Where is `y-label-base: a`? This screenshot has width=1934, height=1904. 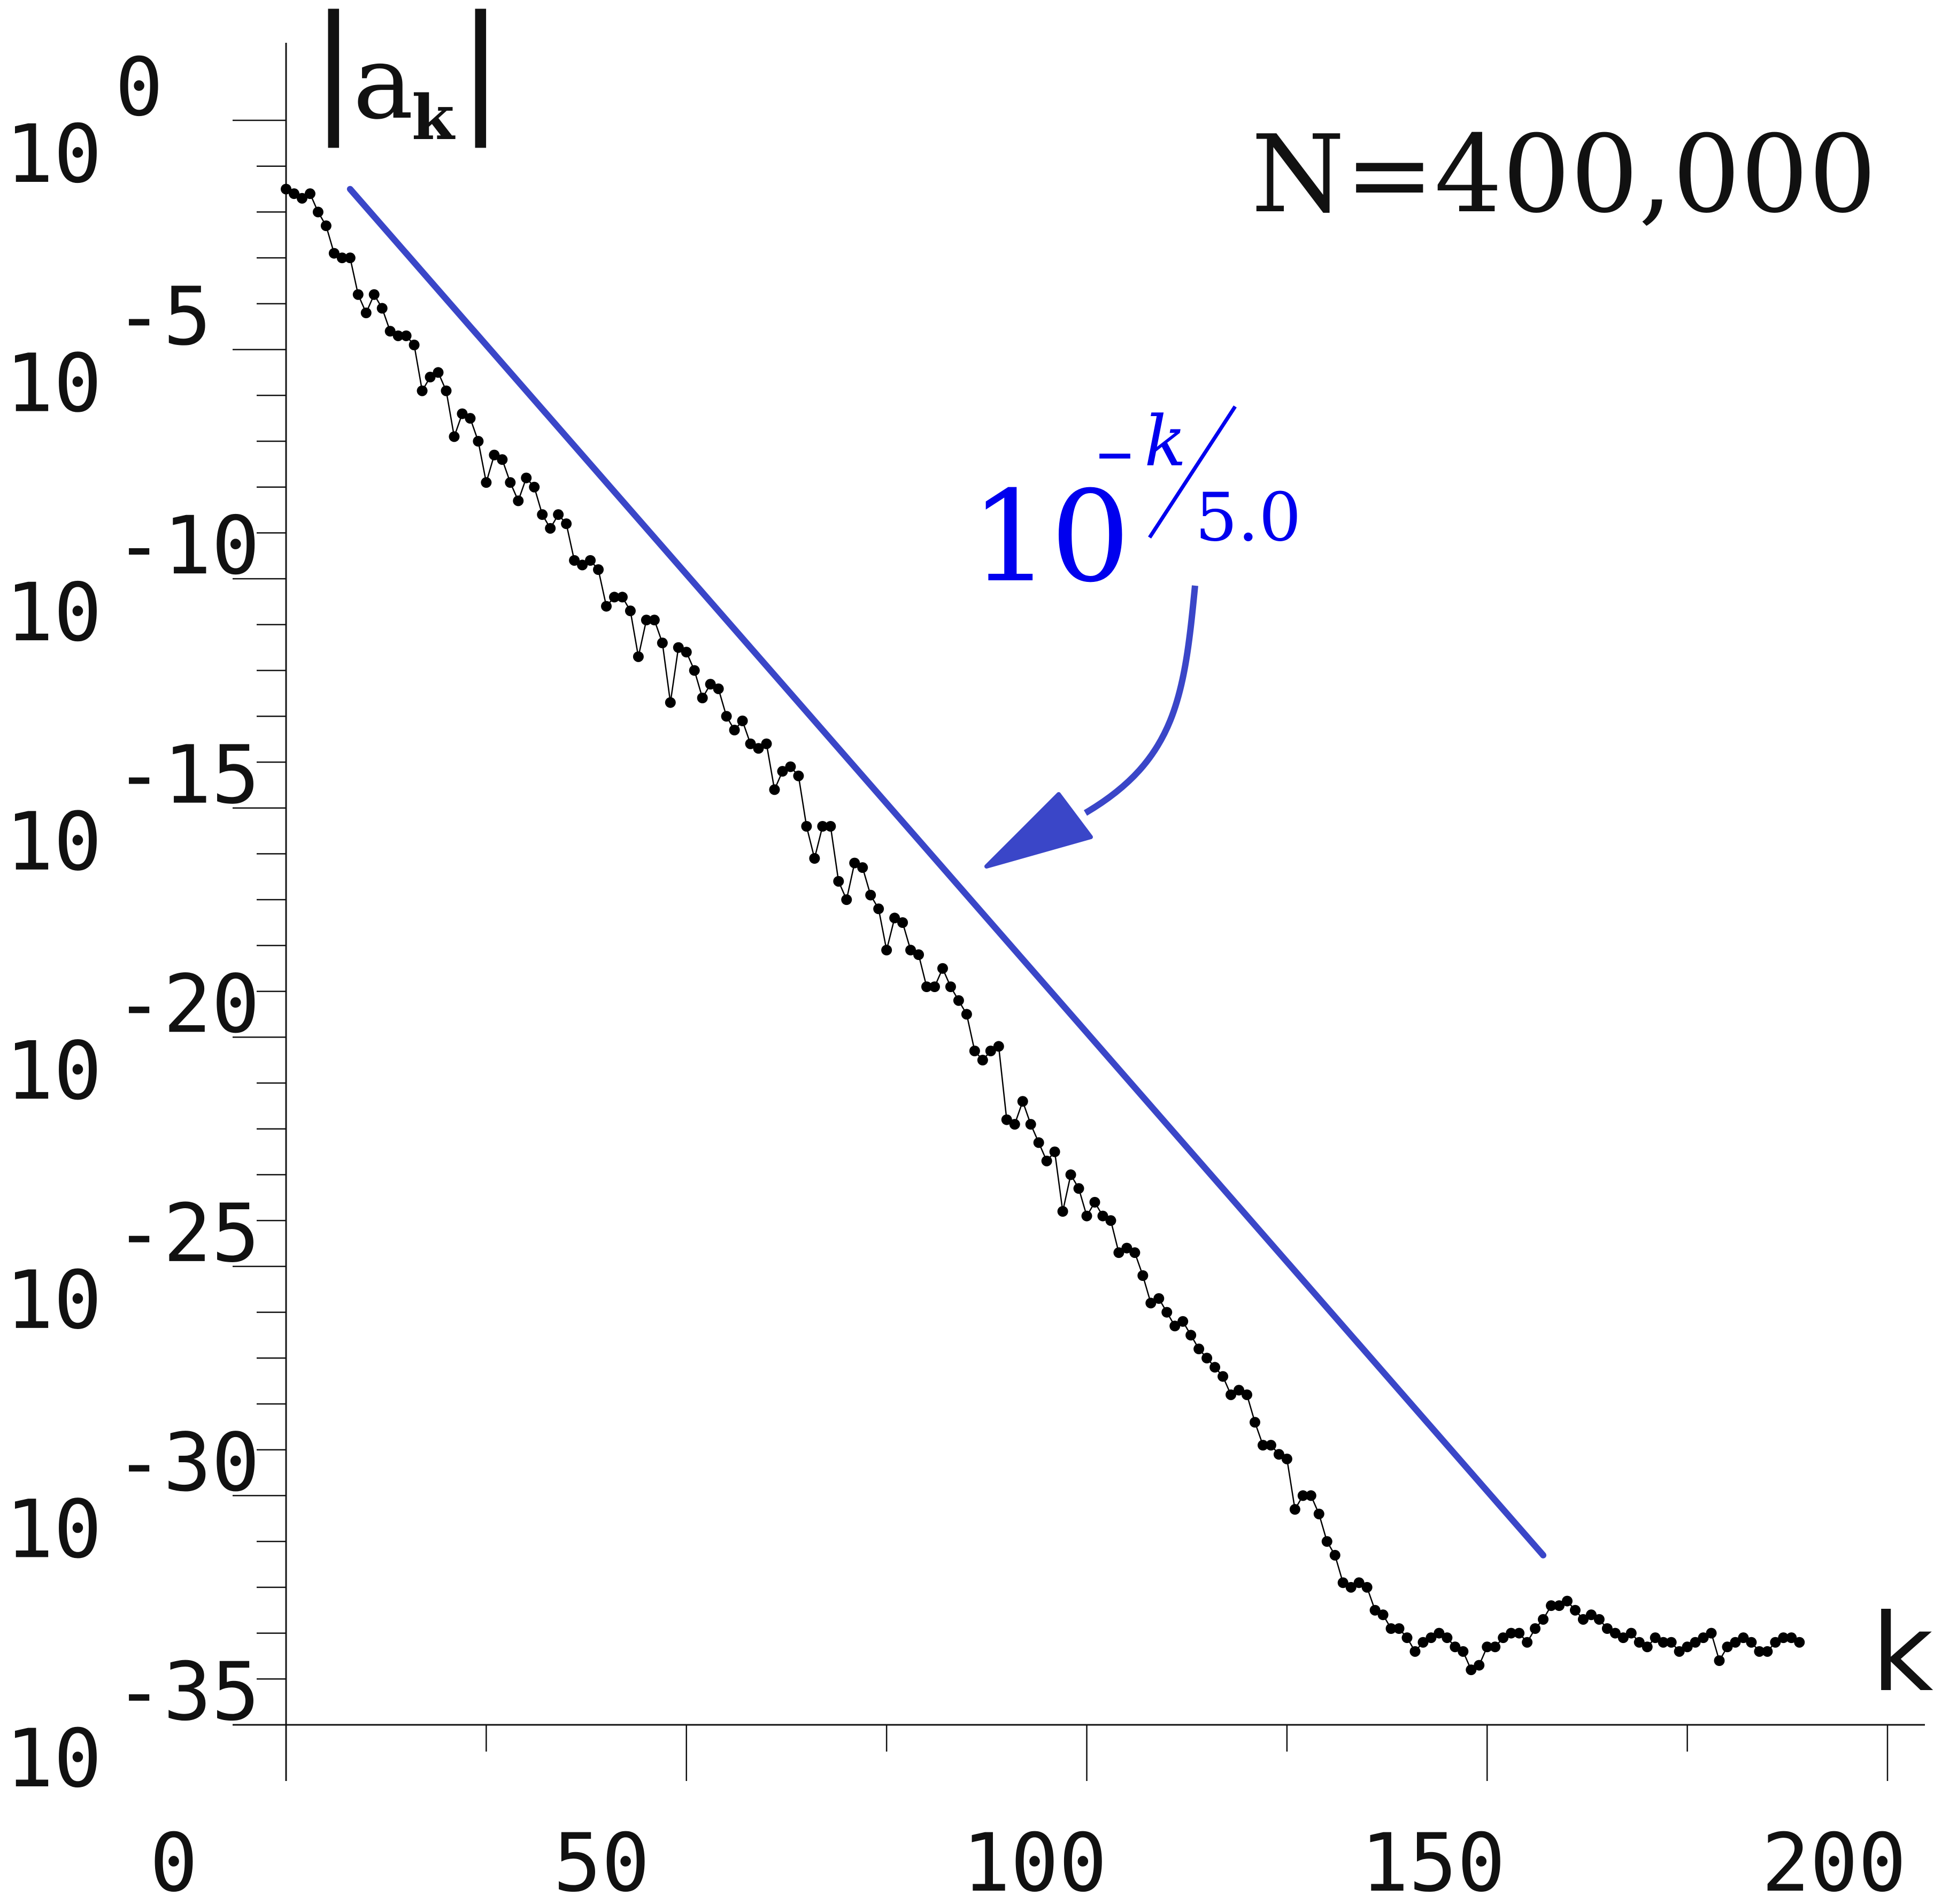 y-label-base: a is located at coordinates (383, 83).